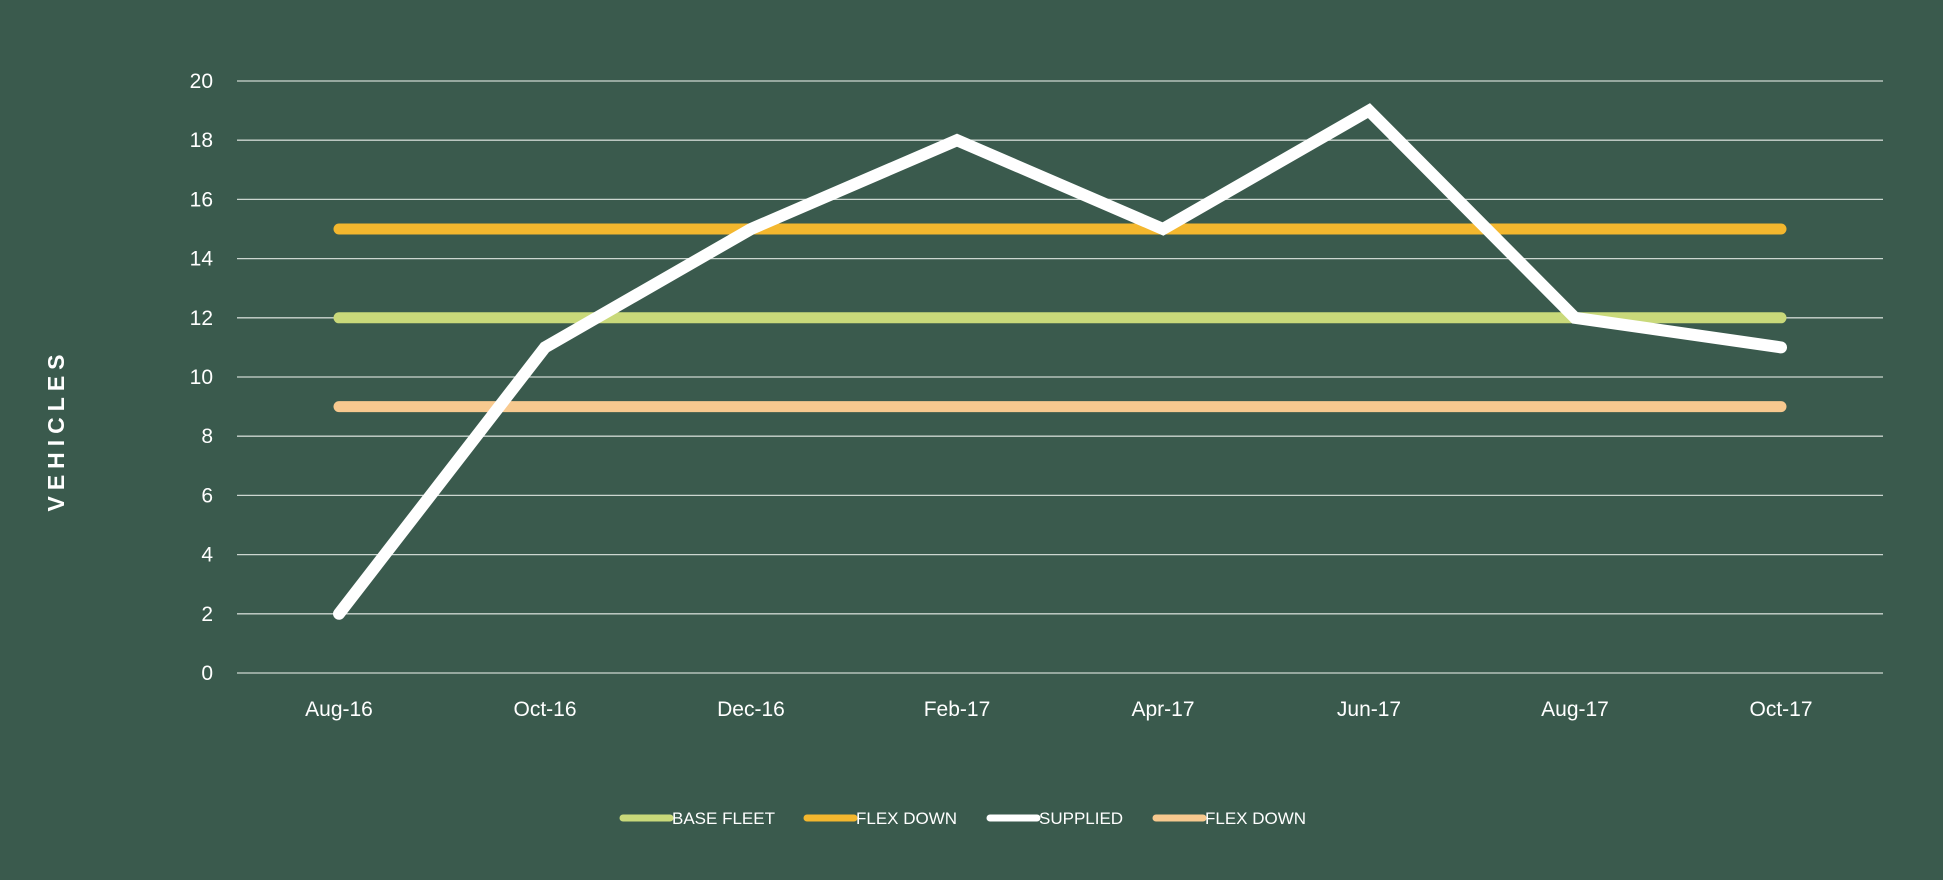 The image size is (1943, 880). What do you see at coordinates (544, 709) in the screenshot?
I see `x-tick-label: Oct-16` at bounding box center [544, 709].